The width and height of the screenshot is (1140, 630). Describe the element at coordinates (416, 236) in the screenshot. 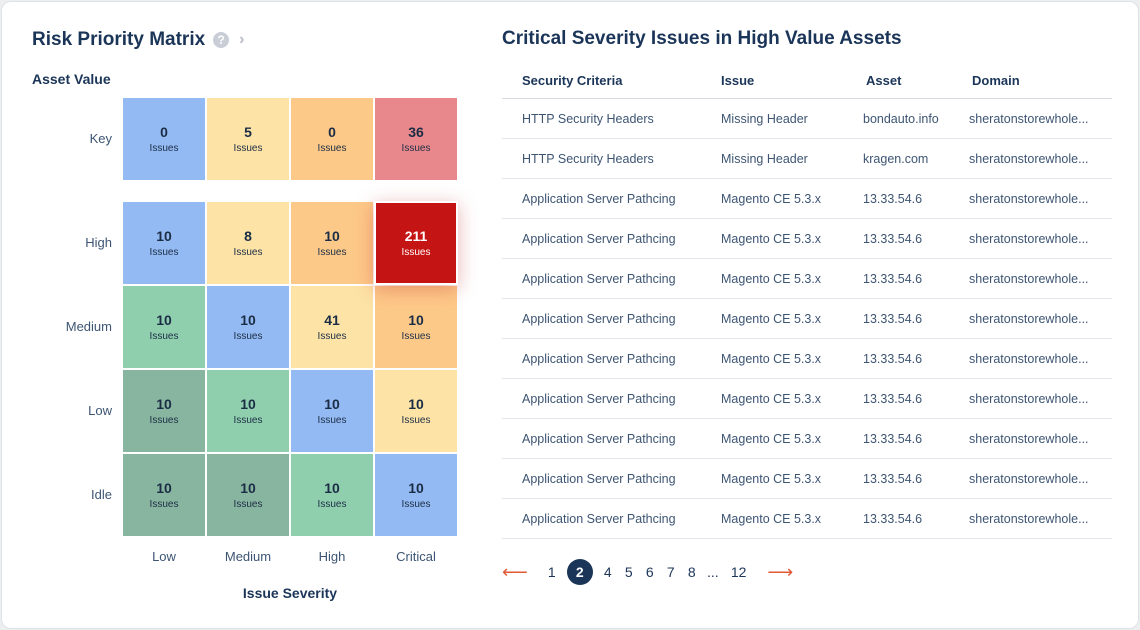

I see `cell-count: 211` at that location.